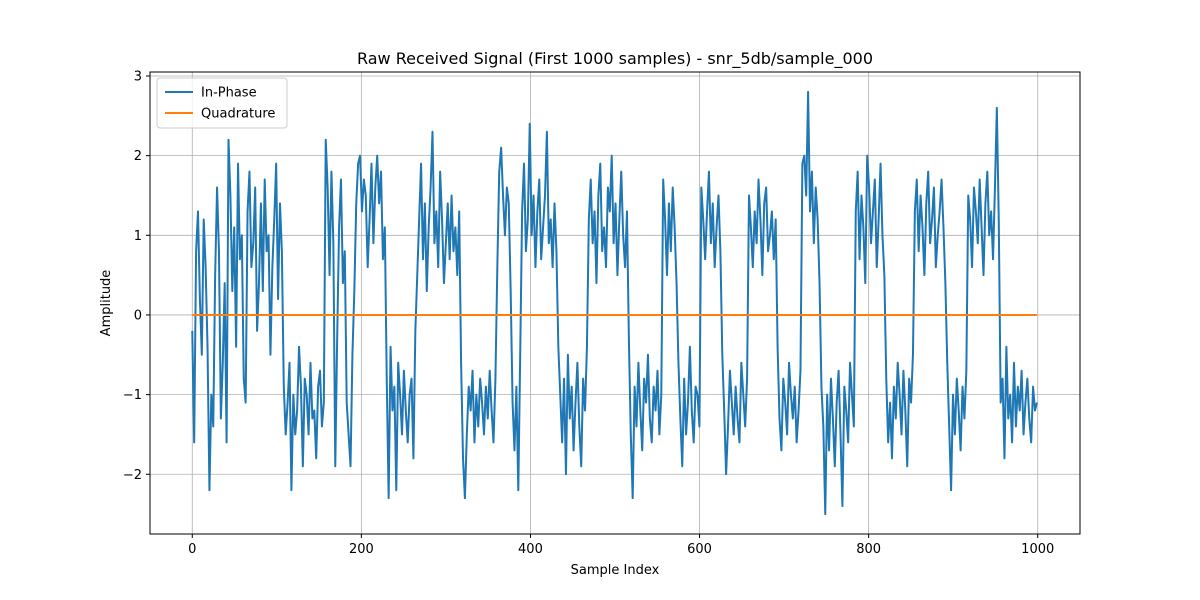 This screenshot has width=1200, height=600. What do you see at coordinates (106, 303) in the screenshot?
I see `y-axis-label: Amplitude` at bounding box center [106, 303].